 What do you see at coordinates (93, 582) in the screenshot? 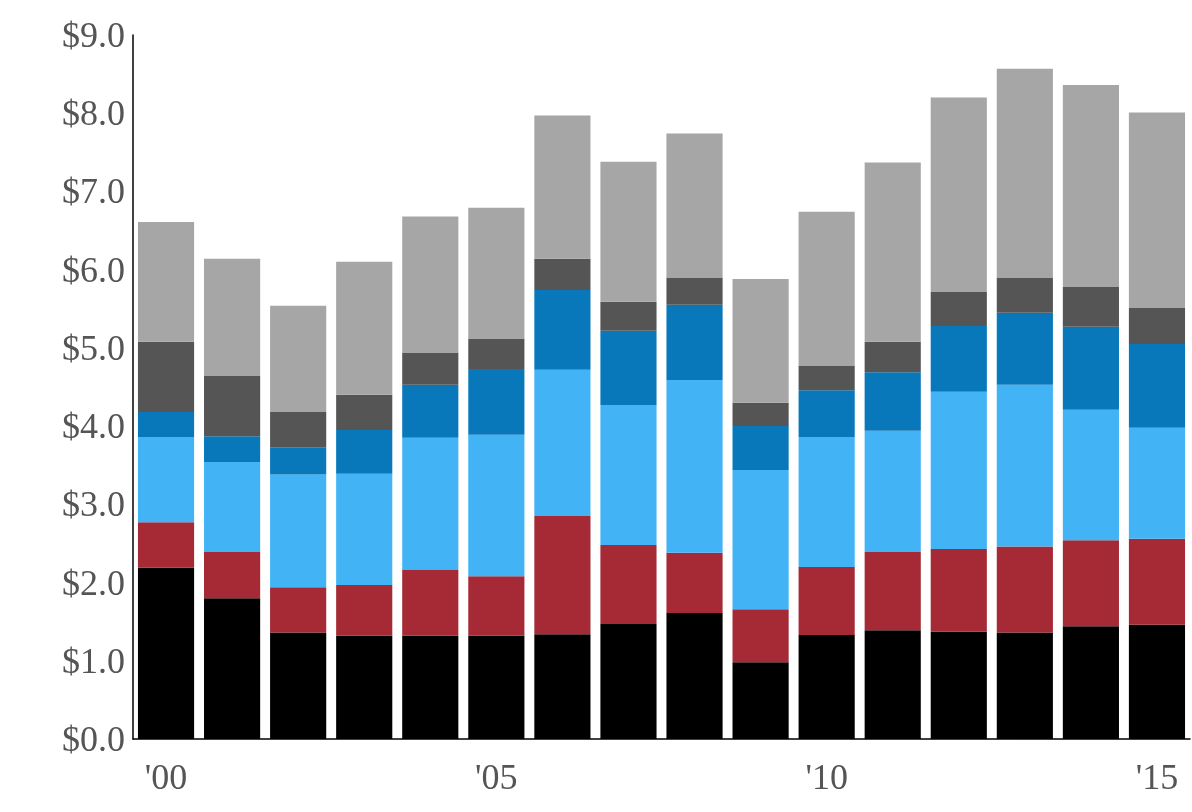
I see `y-tick-label: $2.0` at bounding box center [93, 582].